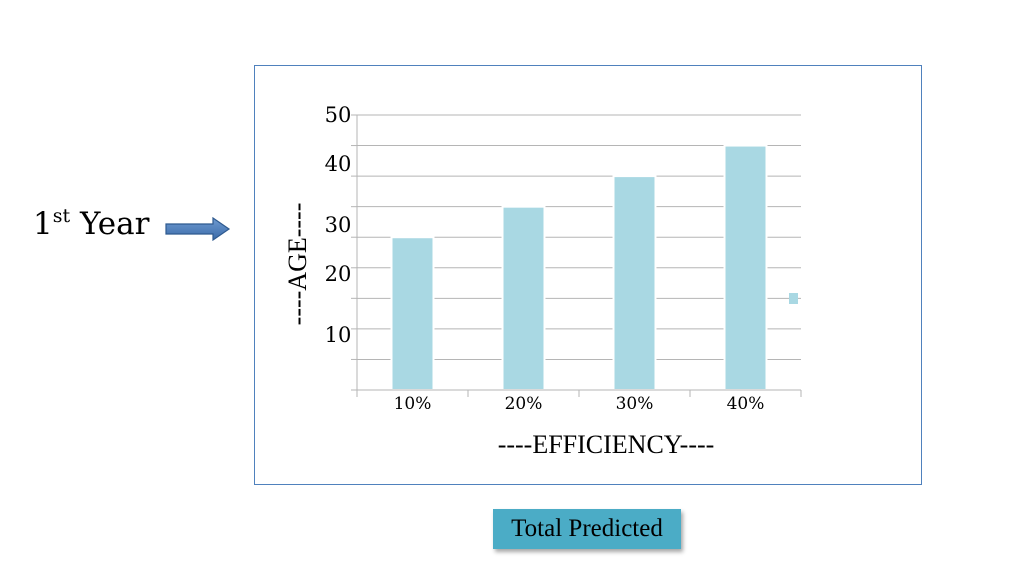  What do you see at coordinates (297, 264) in the screenshot?
I see `y-axis-title: ----AGE----` at bounding box center [297, 264].